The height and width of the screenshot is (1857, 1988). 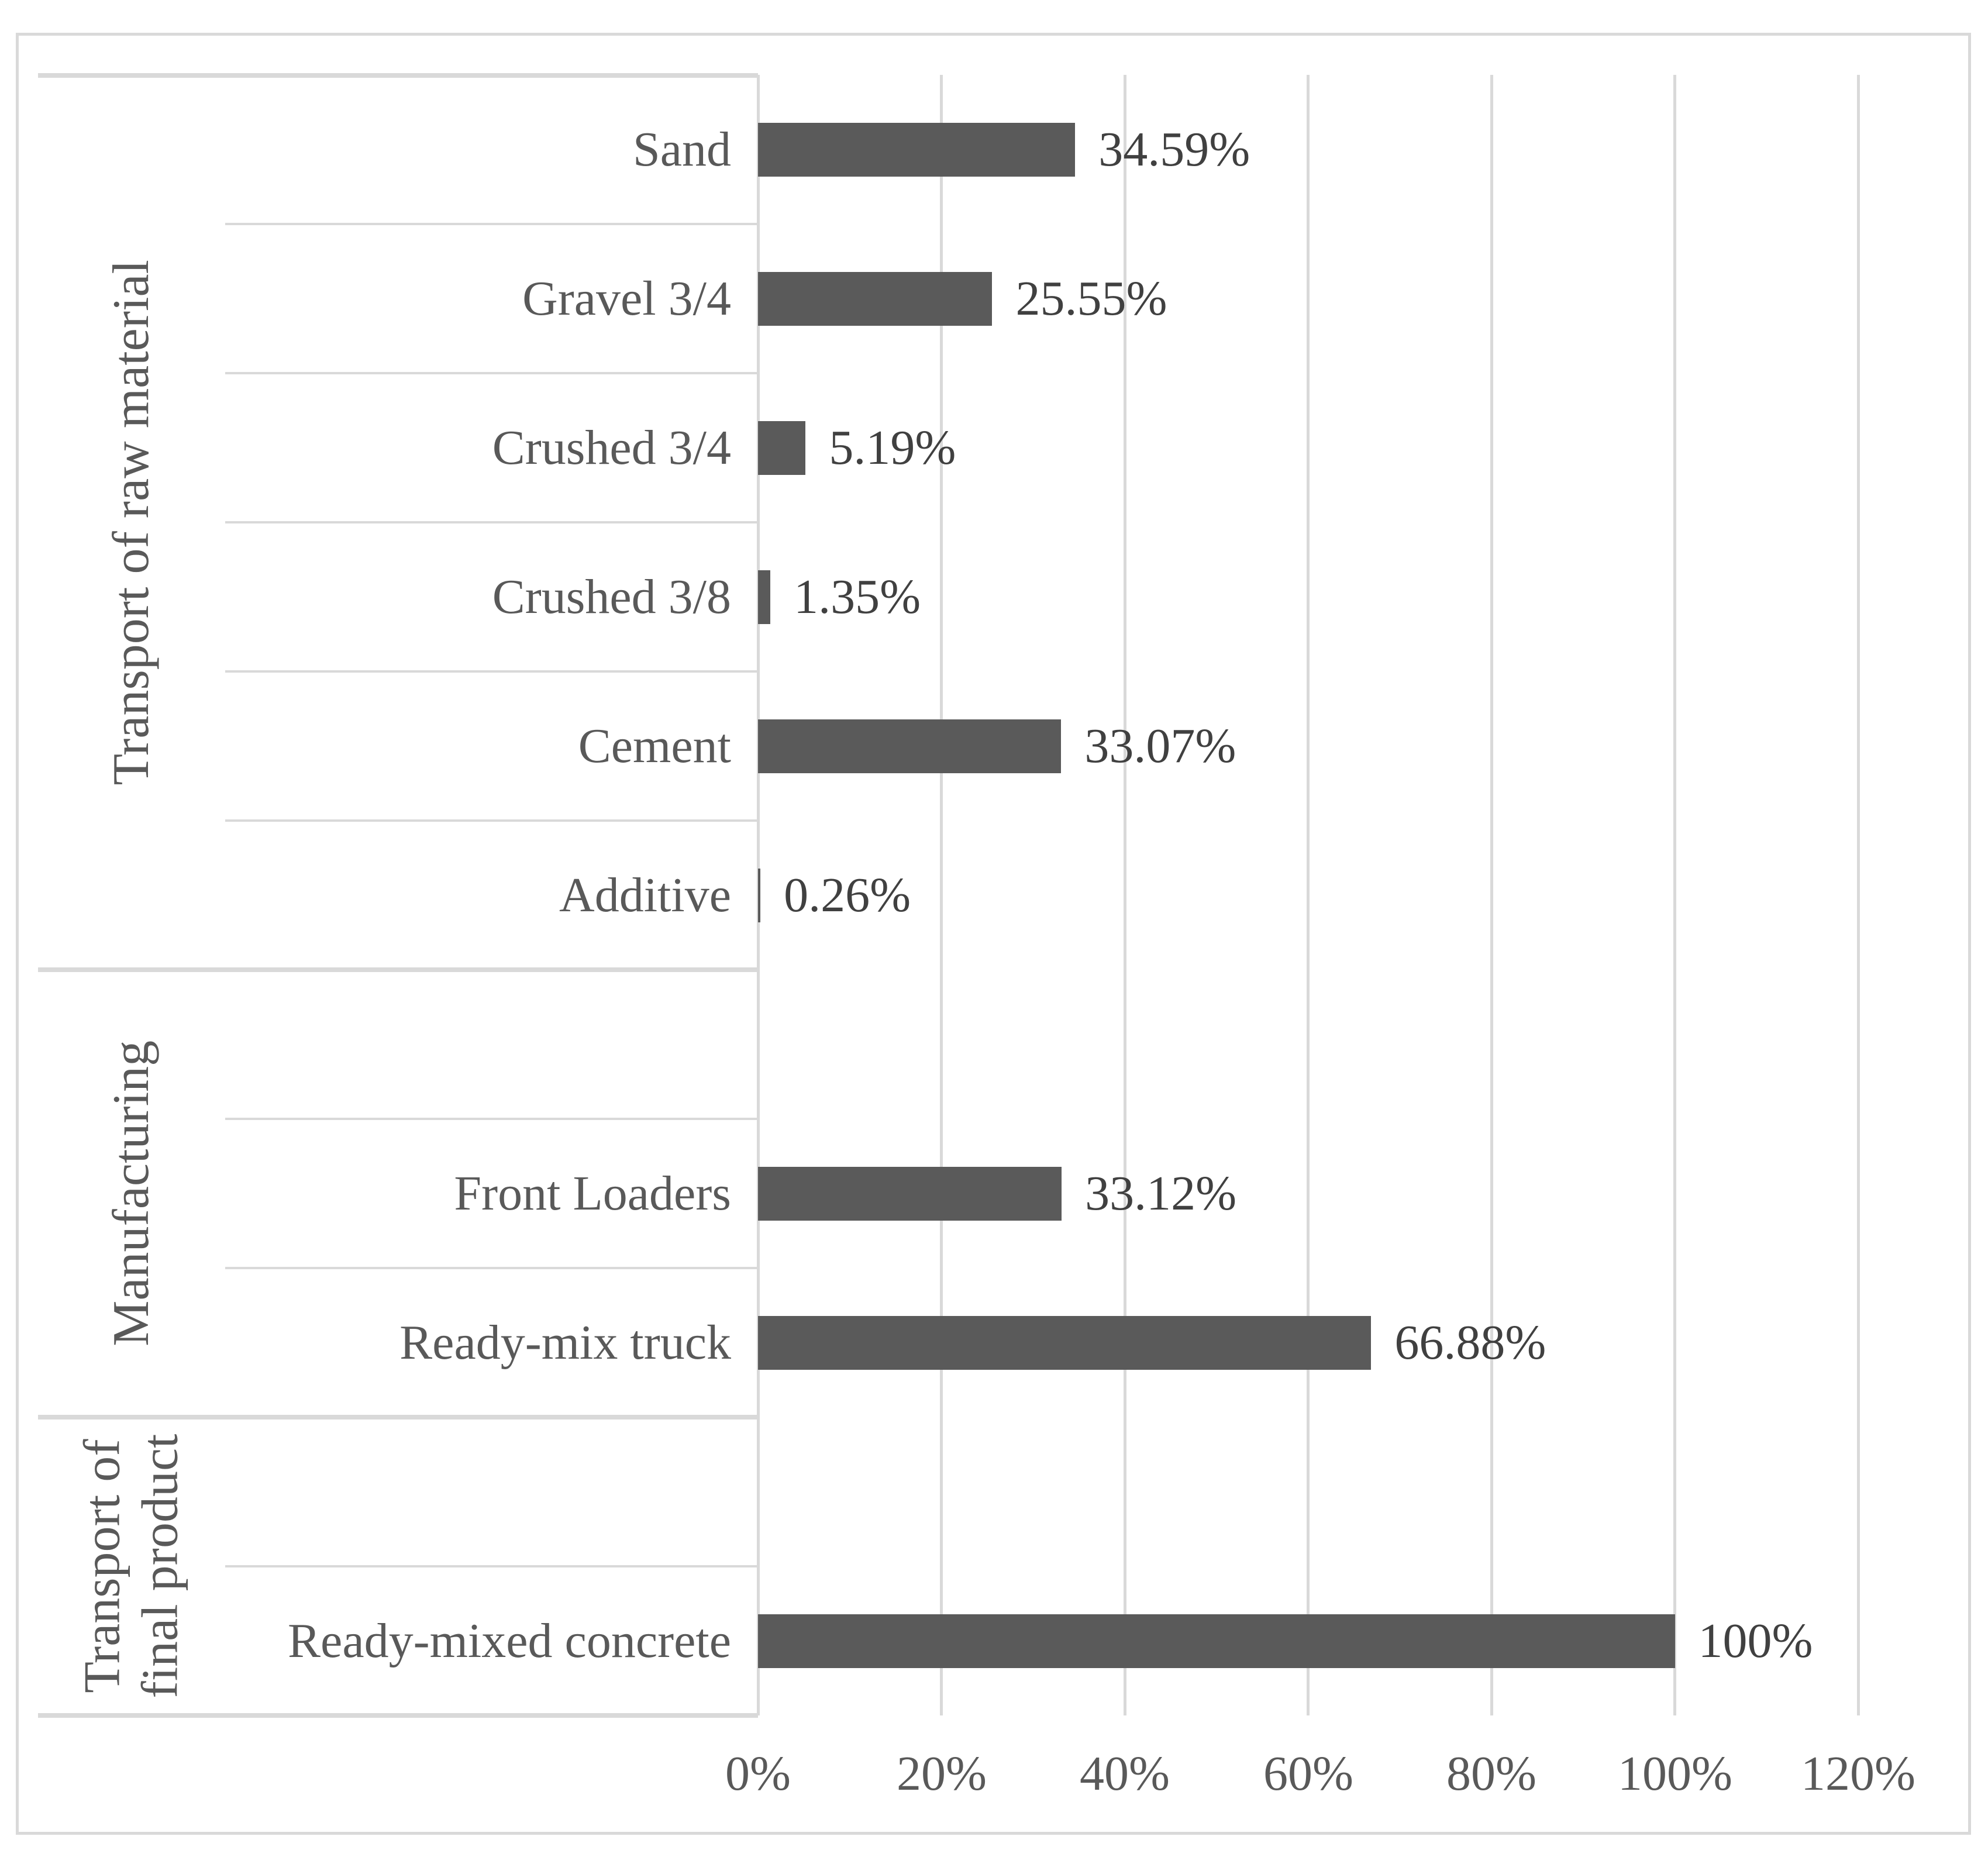 I want to click on x-tick-100: 100%, so click(x=1675, y=1773).